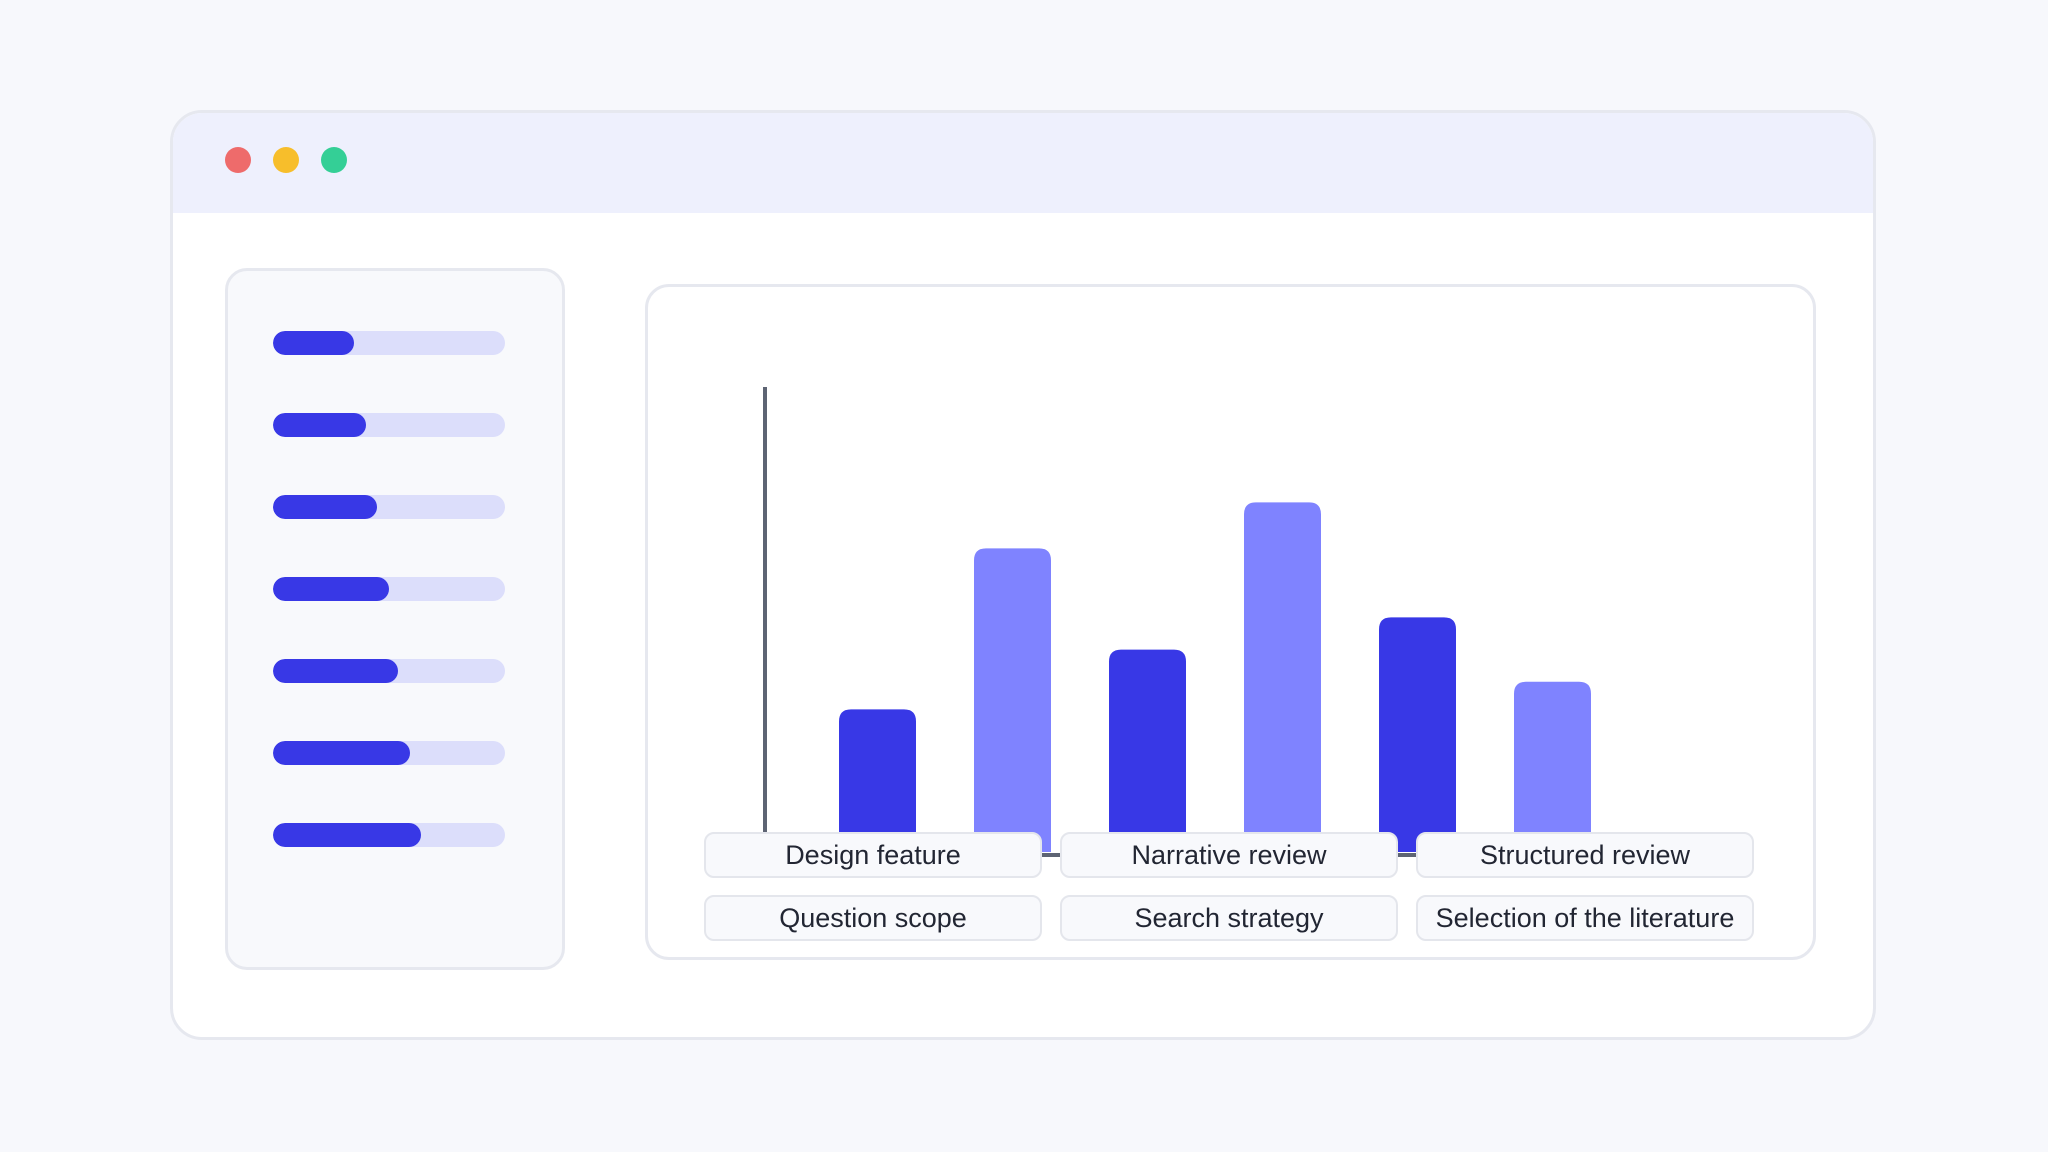 Image resolution: width=2048 pixels, height=1152 pixels. Describe the element at coordinates (1229, 918) in the screenshot. I see `x-label-search-strategy: Search strategy` at that location.